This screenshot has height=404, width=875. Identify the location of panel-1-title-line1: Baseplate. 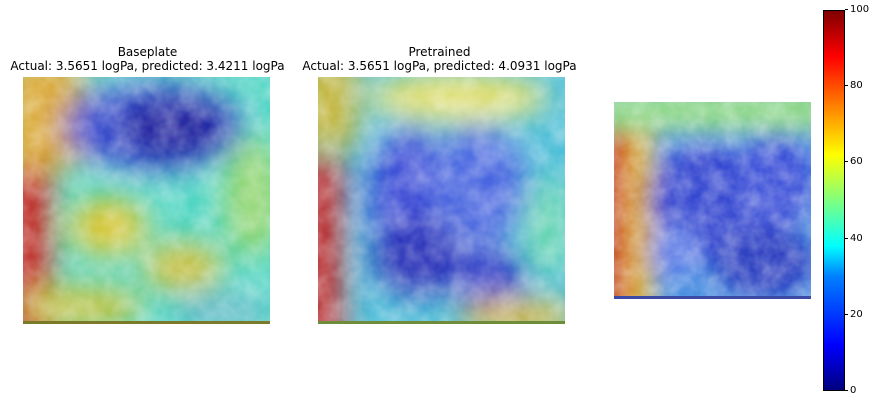
(147, 52).